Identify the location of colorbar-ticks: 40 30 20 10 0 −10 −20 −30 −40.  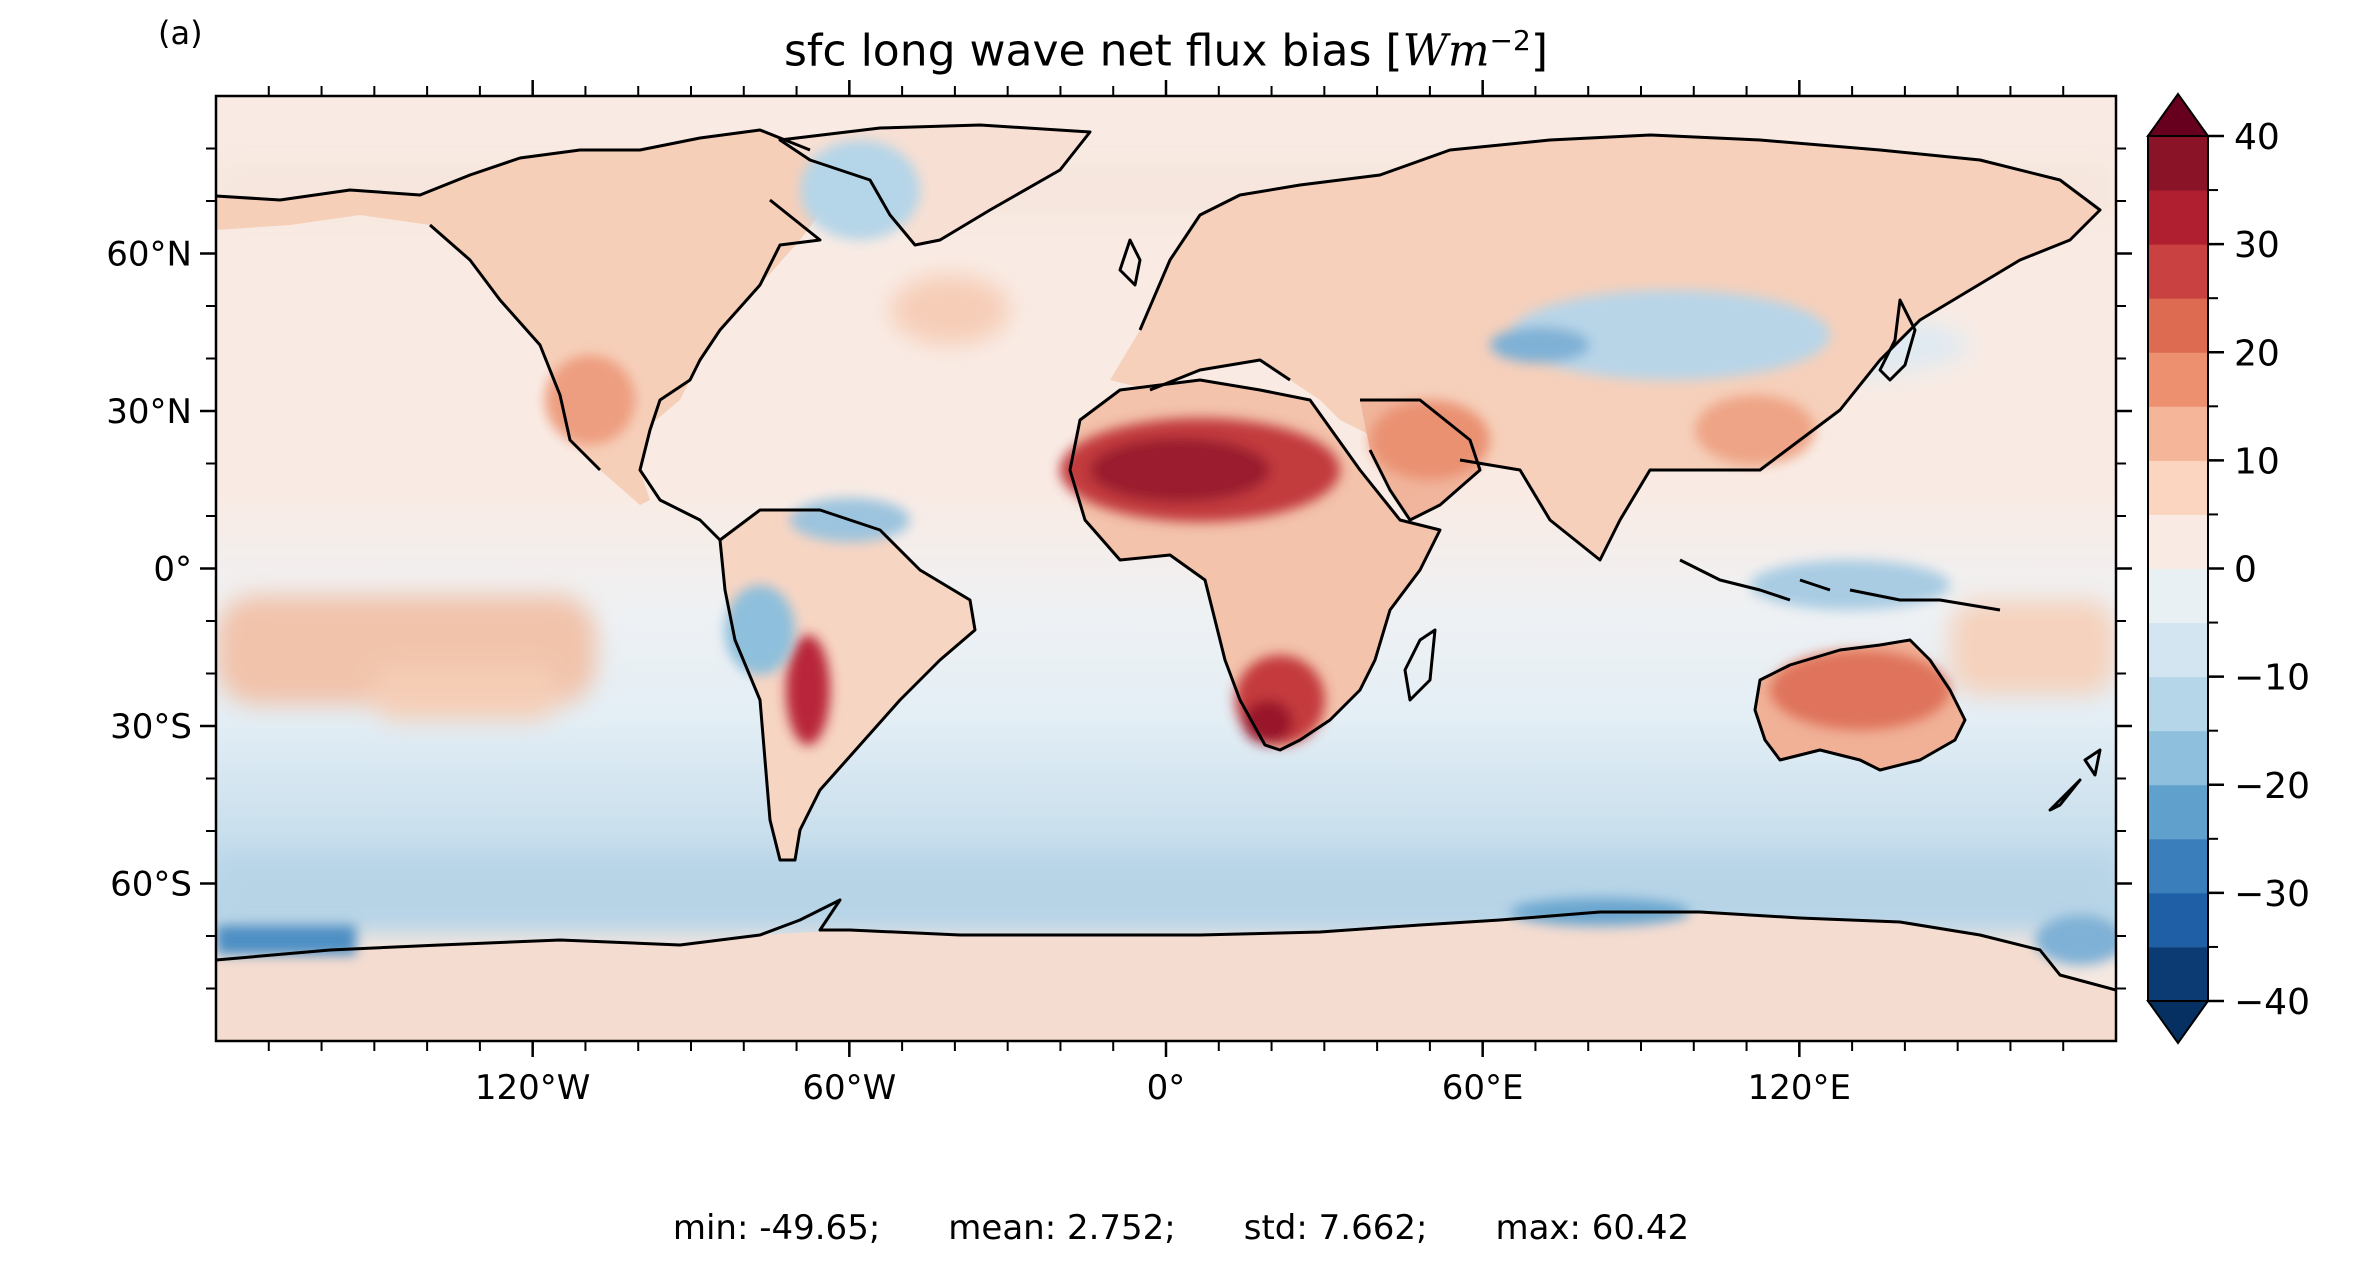
(2259, 570).